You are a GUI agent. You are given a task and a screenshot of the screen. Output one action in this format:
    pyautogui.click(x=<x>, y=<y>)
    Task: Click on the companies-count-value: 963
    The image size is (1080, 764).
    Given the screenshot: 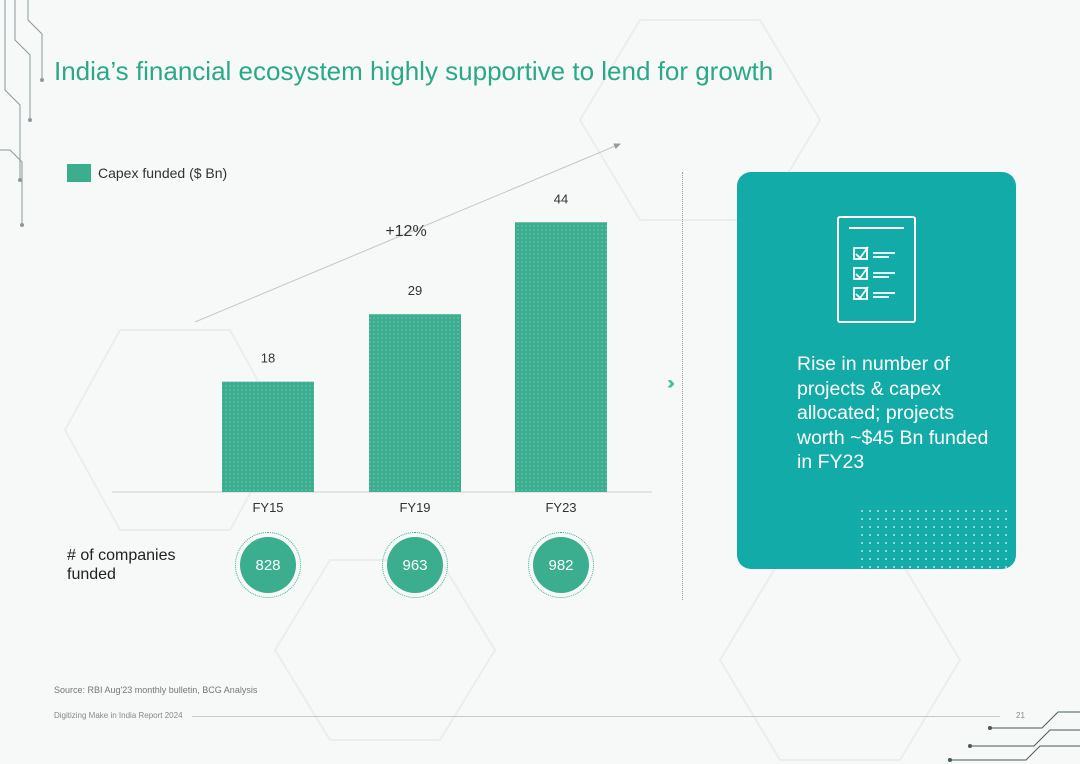 What is the action you would take?
    pyautogui.click(x=415, y=565)
    